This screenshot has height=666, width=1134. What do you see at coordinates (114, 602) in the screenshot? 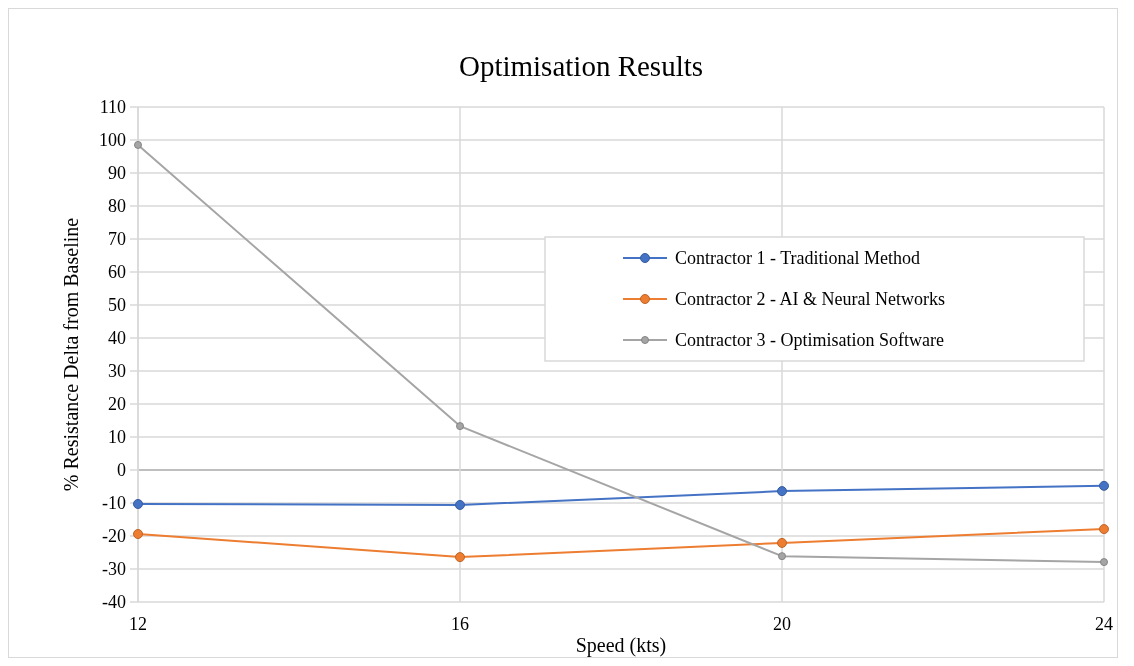
I see `y-tick-label: -40` at bounding box center [114, 602].